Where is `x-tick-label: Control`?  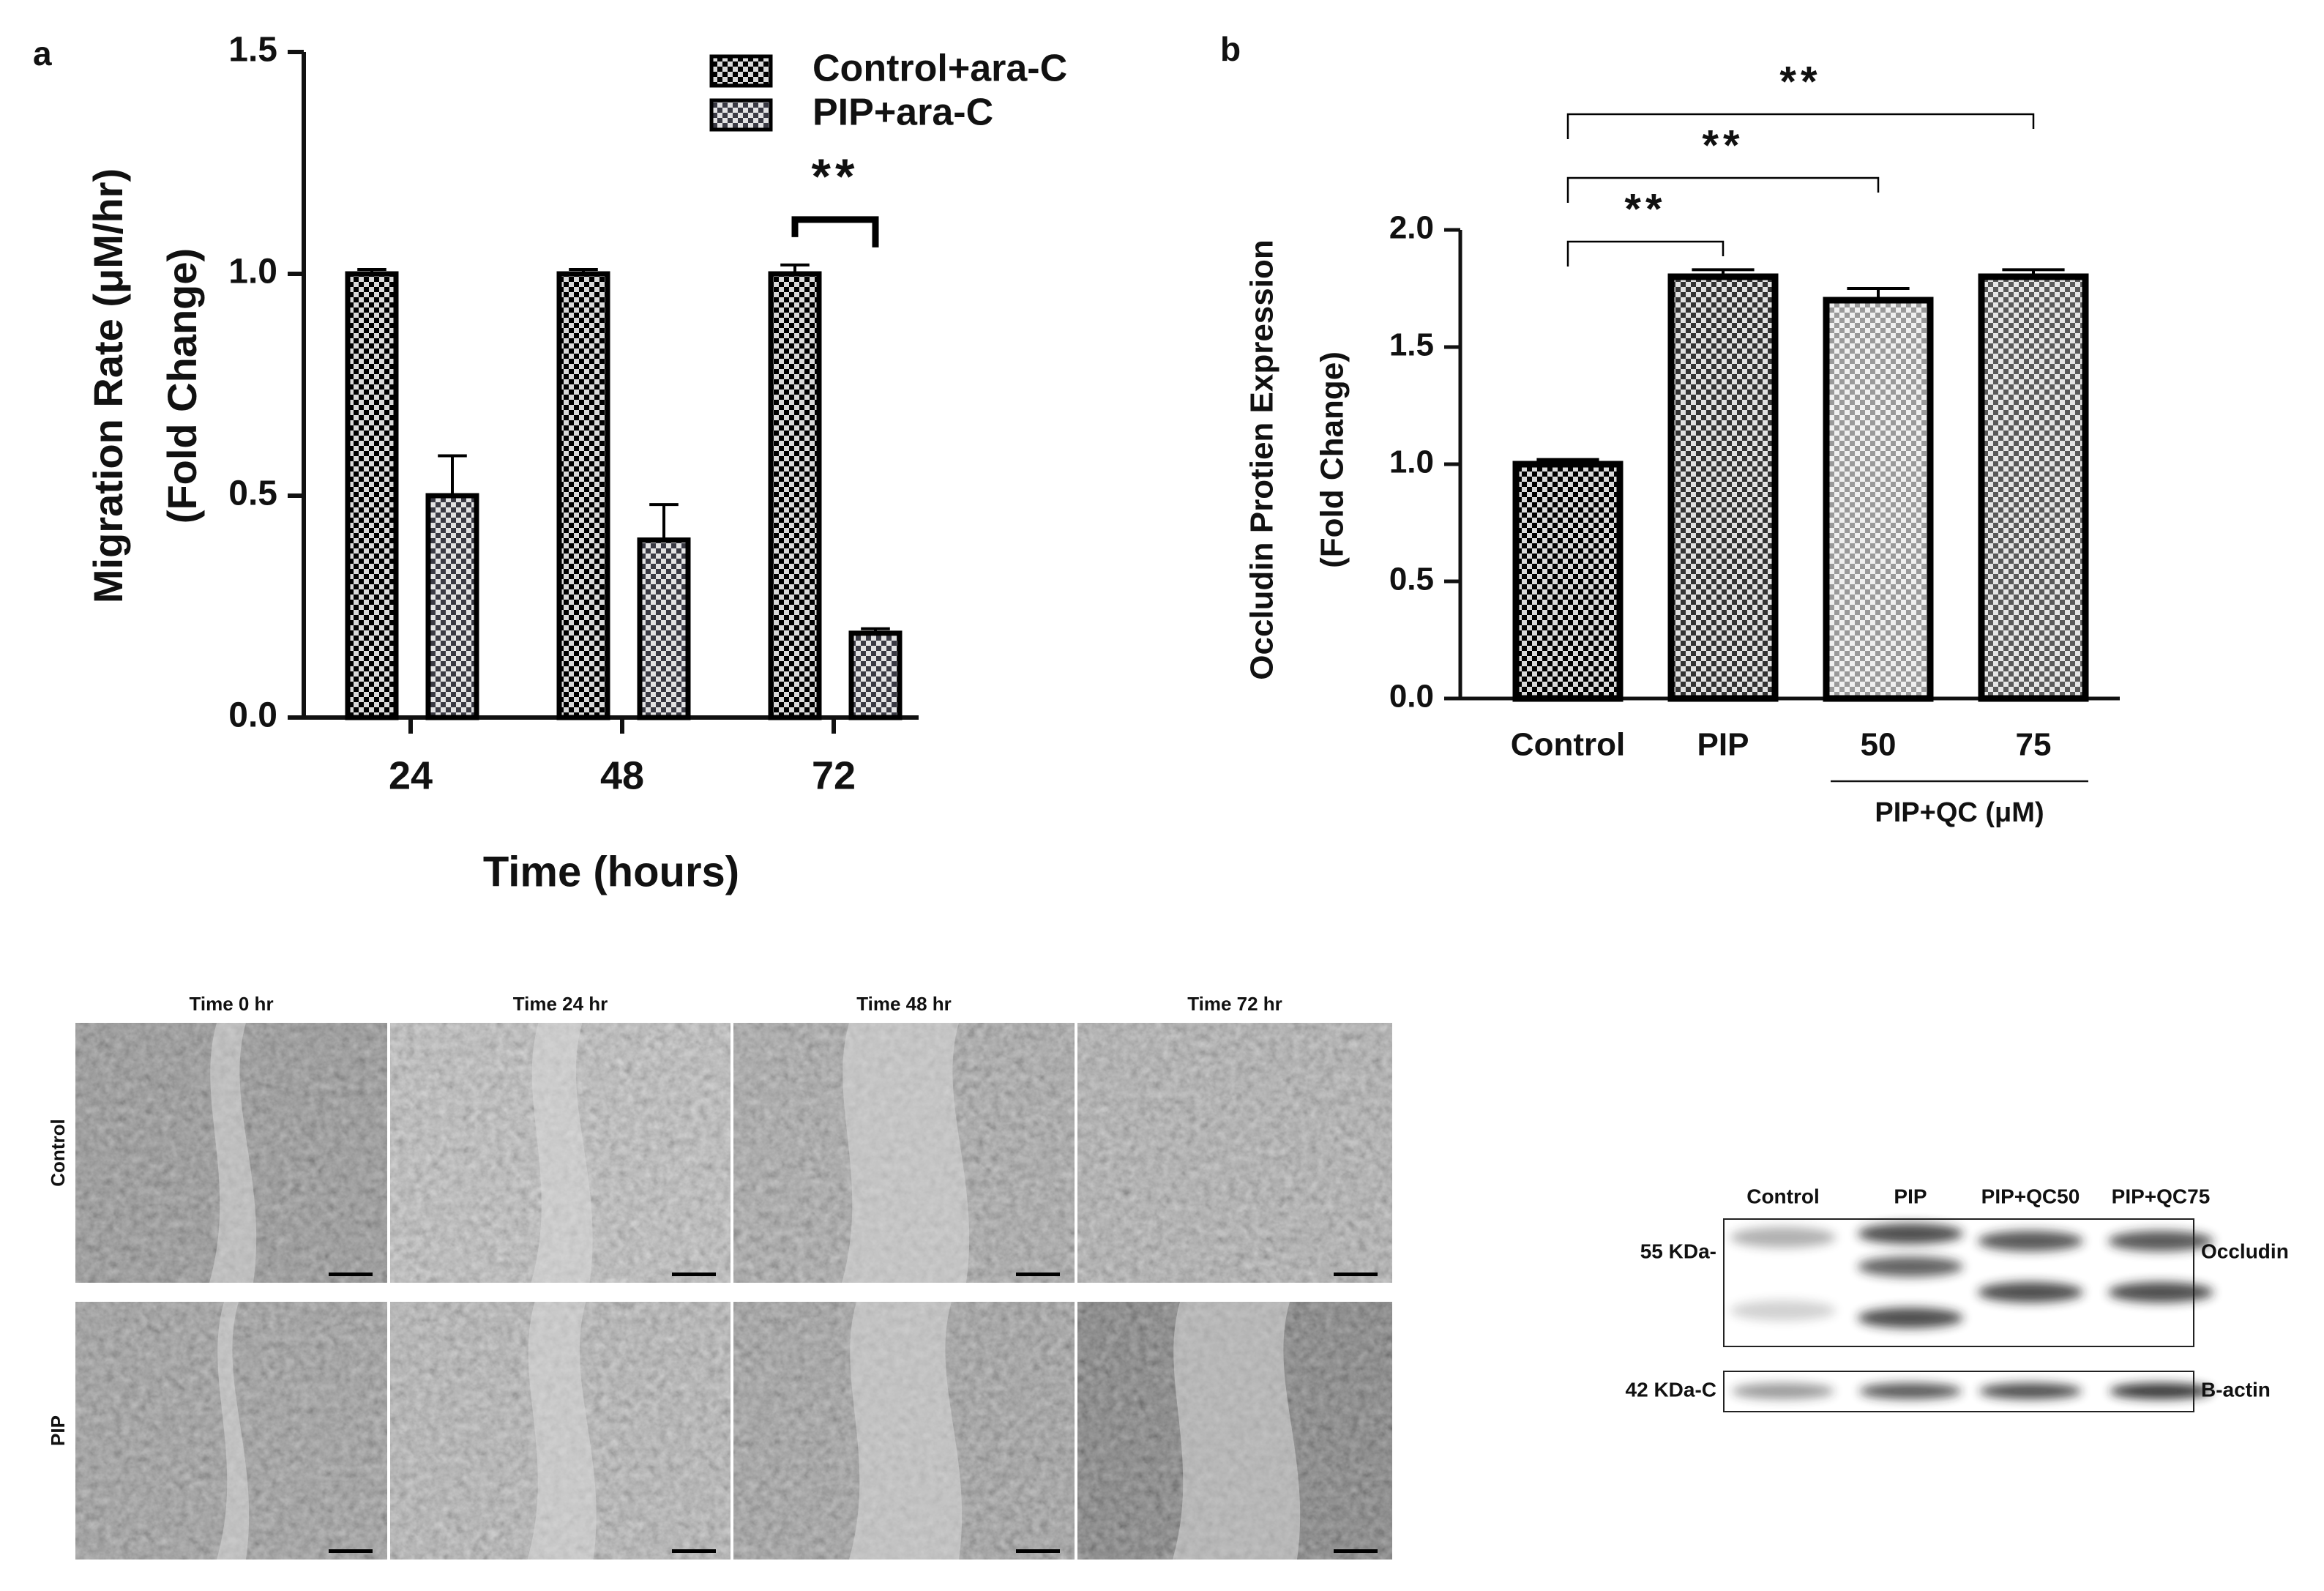 x-tick-label: Control is located at coordinates (1568, 745).